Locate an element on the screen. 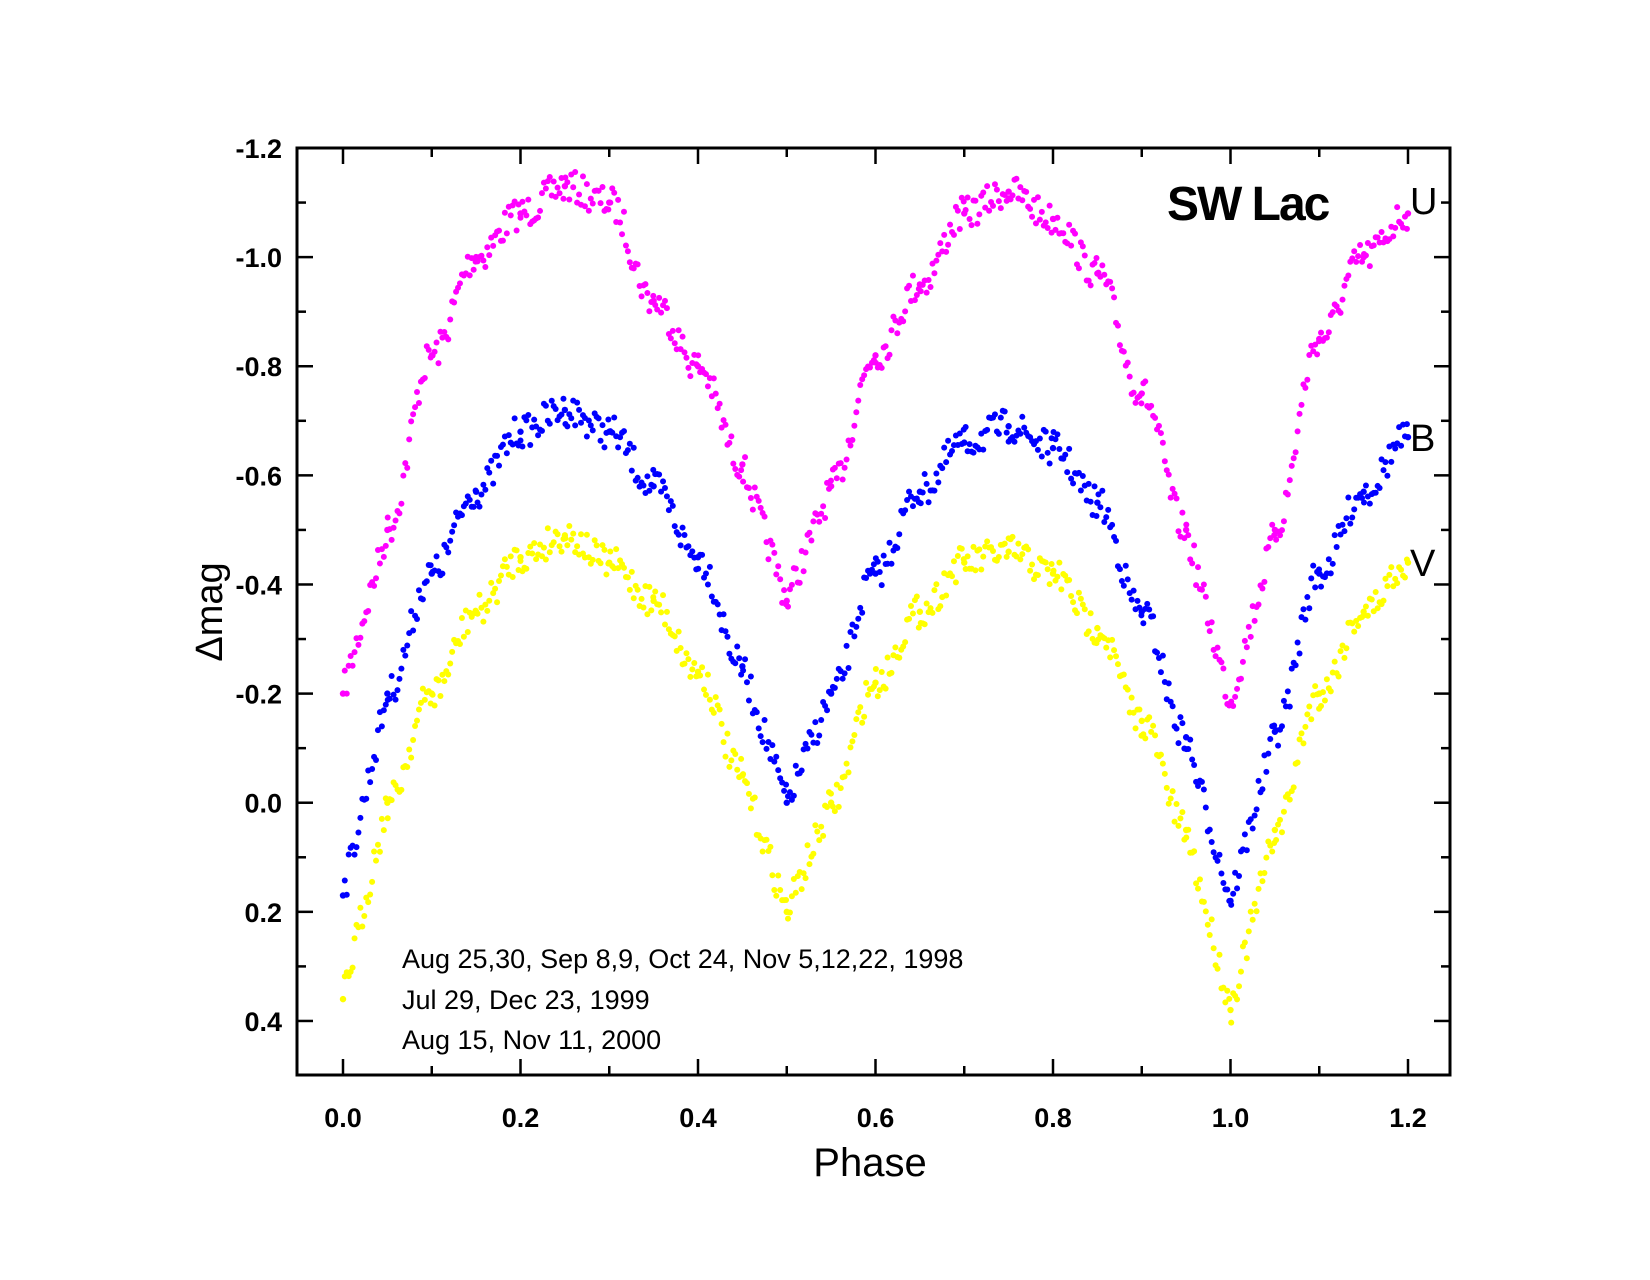 The width and height of the screenshot is (1650, 1280). y-axis-label: Δmag is located at coordinates (210, 611).